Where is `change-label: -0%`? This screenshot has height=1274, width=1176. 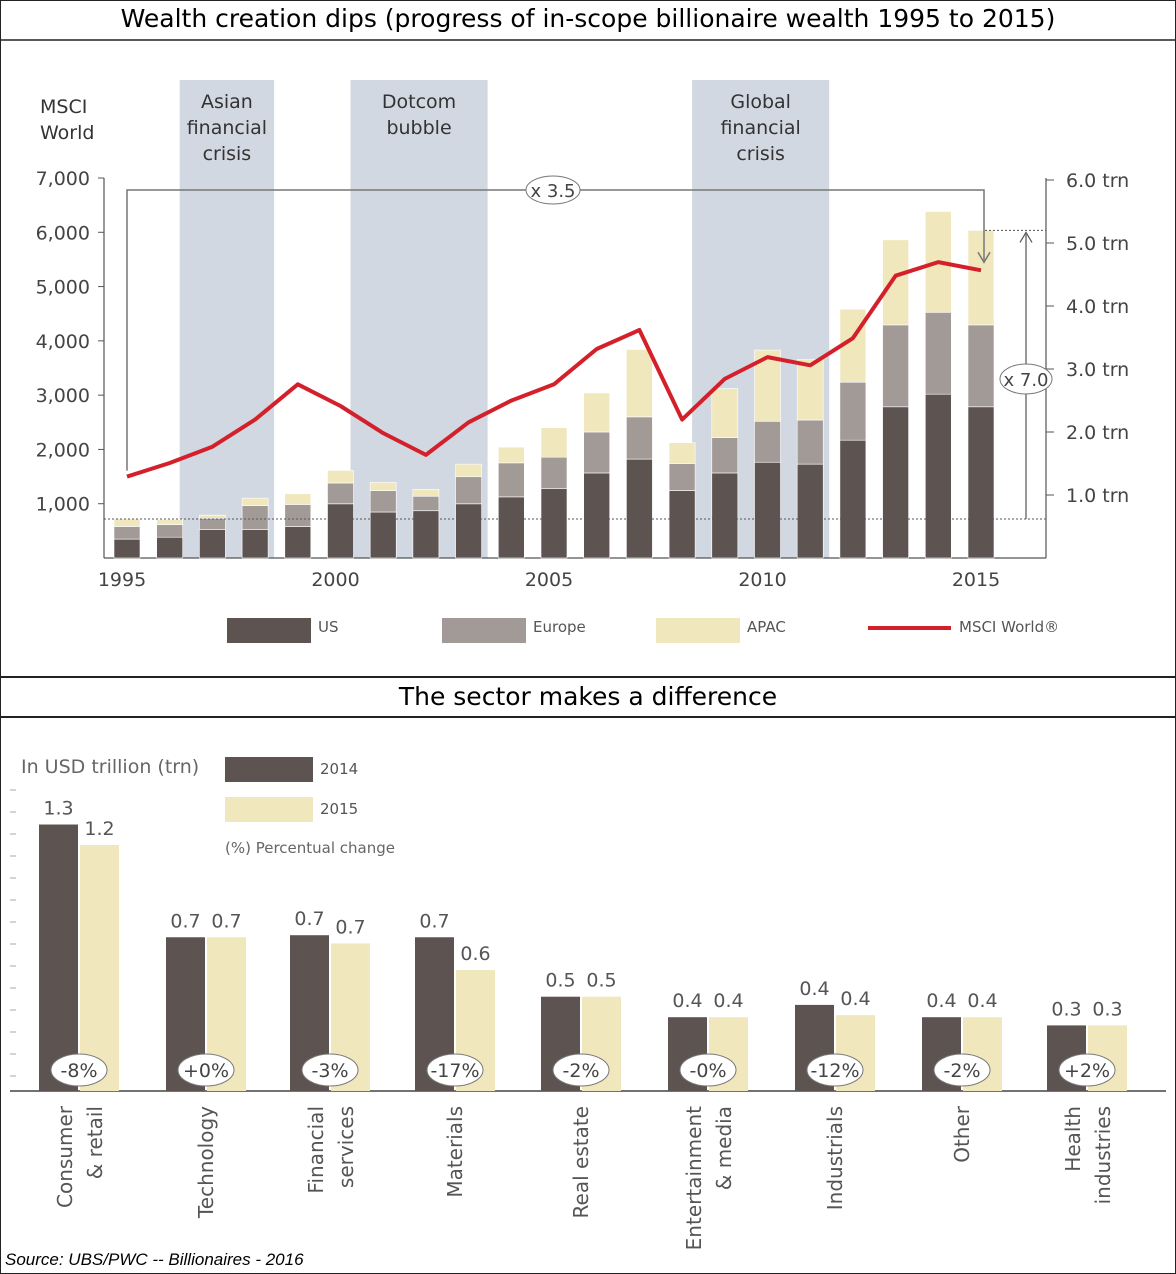 change-label: -0% is located at coordinates (708, 1071).